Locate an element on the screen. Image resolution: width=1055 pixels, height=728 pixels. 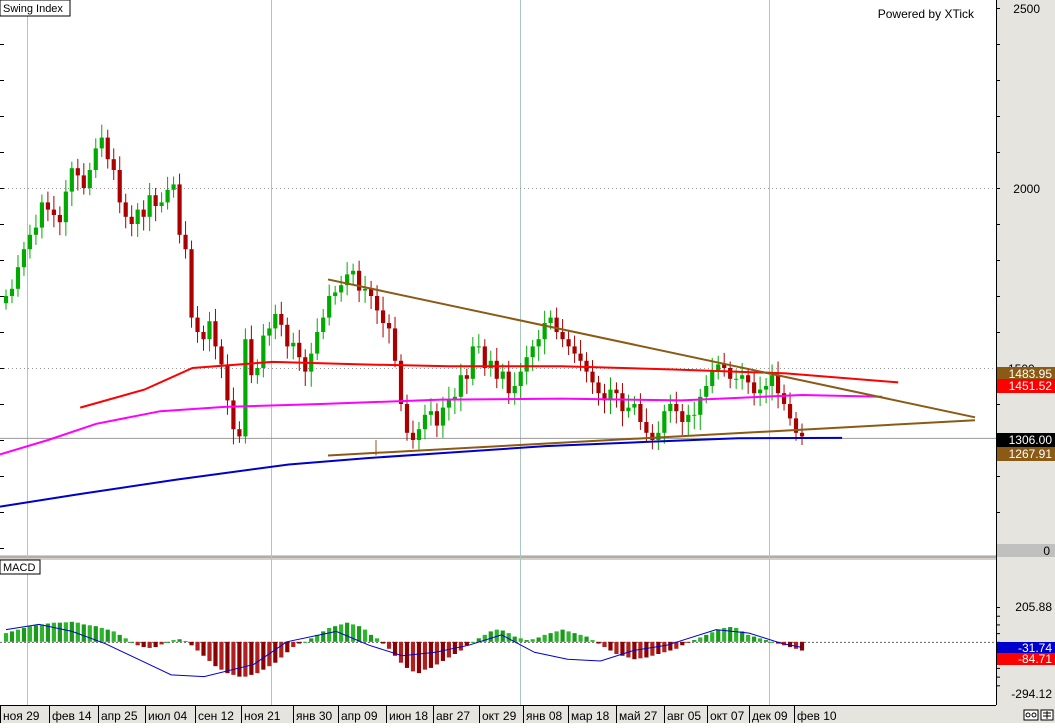
time-label: апр 09 is located at coordinates (359, 716).